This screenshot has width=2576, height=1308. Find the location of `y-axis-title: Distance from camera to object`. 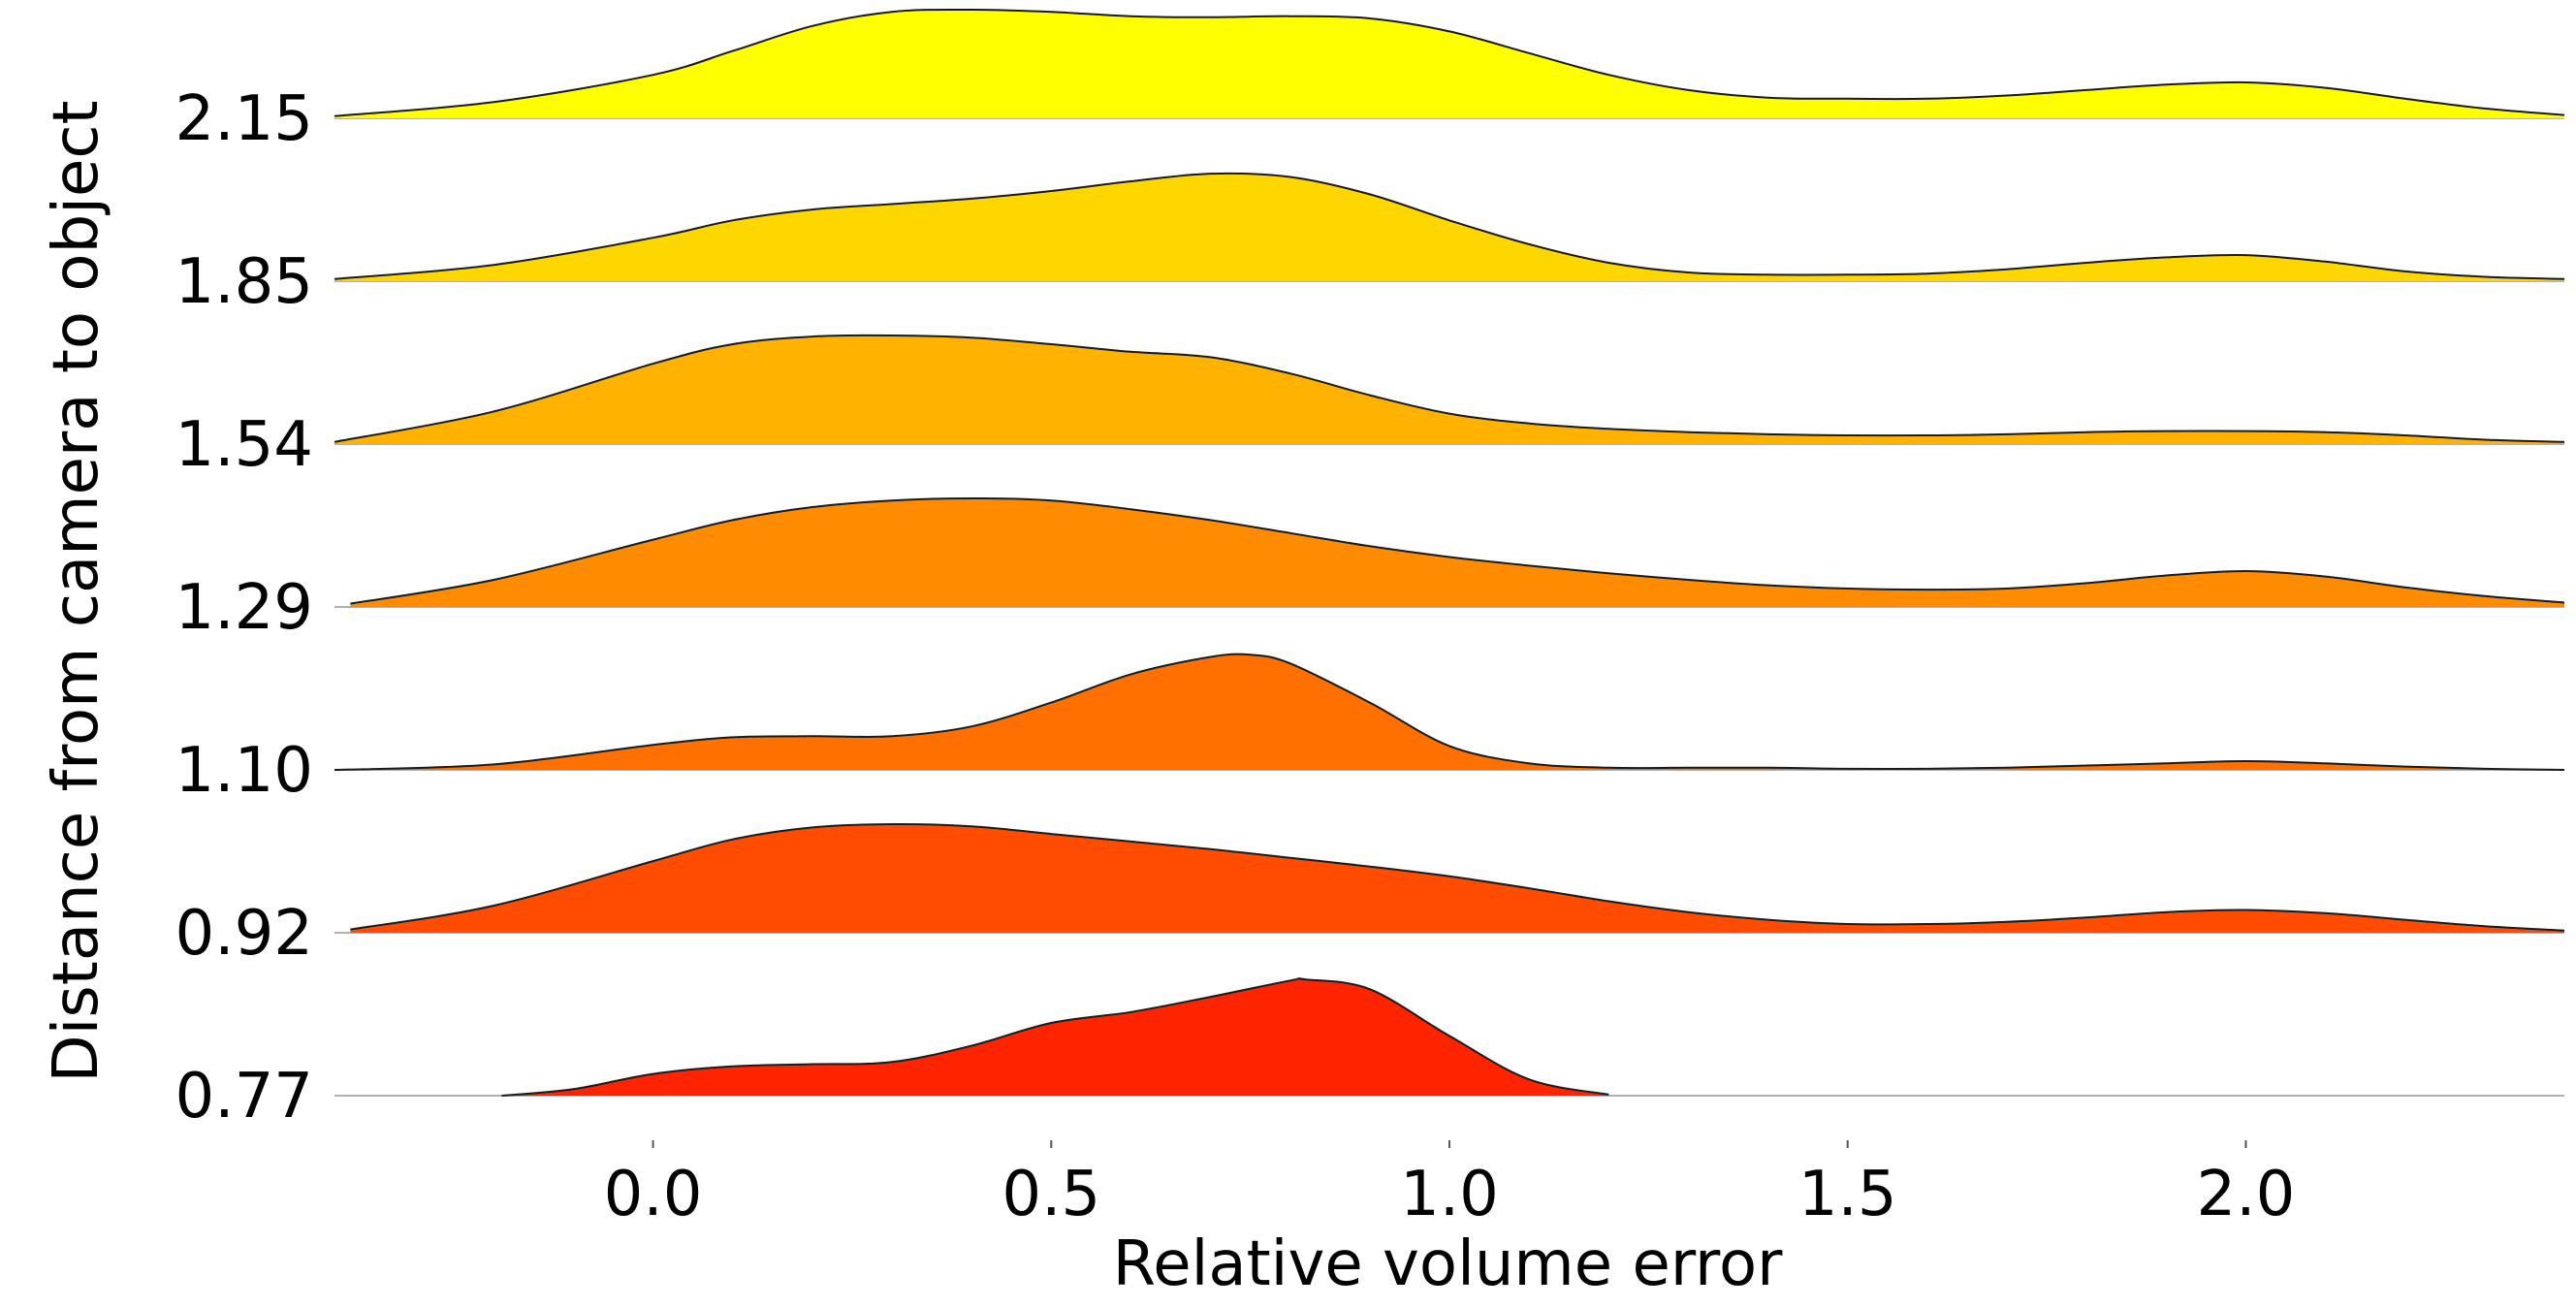

y-axis-title: Distance from camera to object is located at coordinates (76, 591).